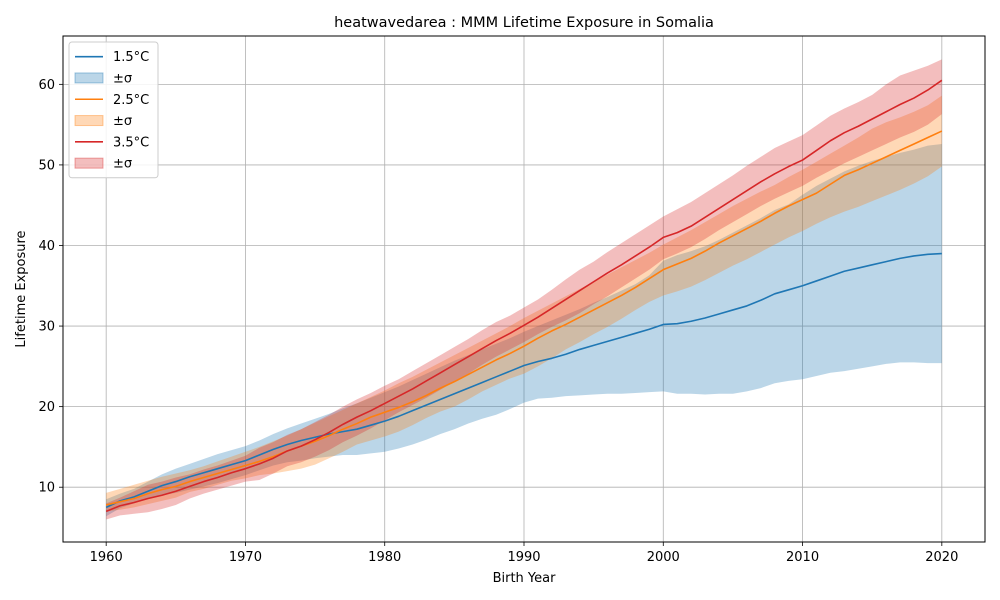 The width and height of the screenshot is (1000, 600). I want to click on y-tick-label: 10, so click(46, 488).